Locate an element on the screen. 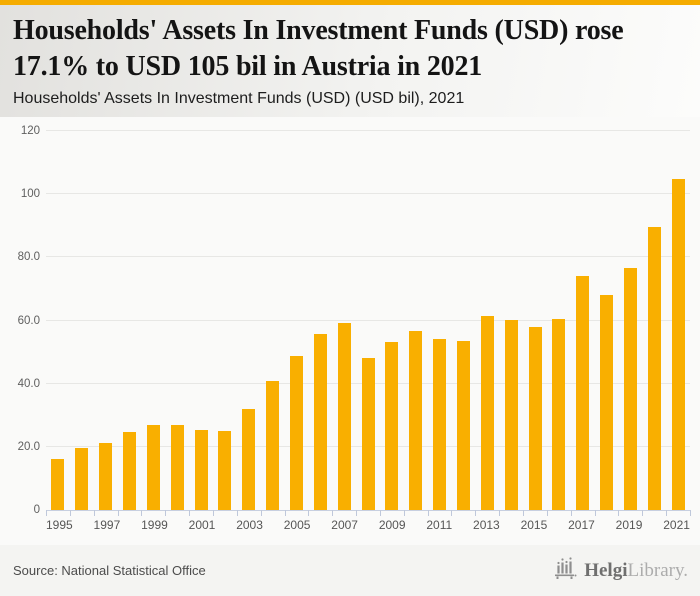 This screenshot has height=596, width=700. bar-2009 is located at coordinates (392, 426).